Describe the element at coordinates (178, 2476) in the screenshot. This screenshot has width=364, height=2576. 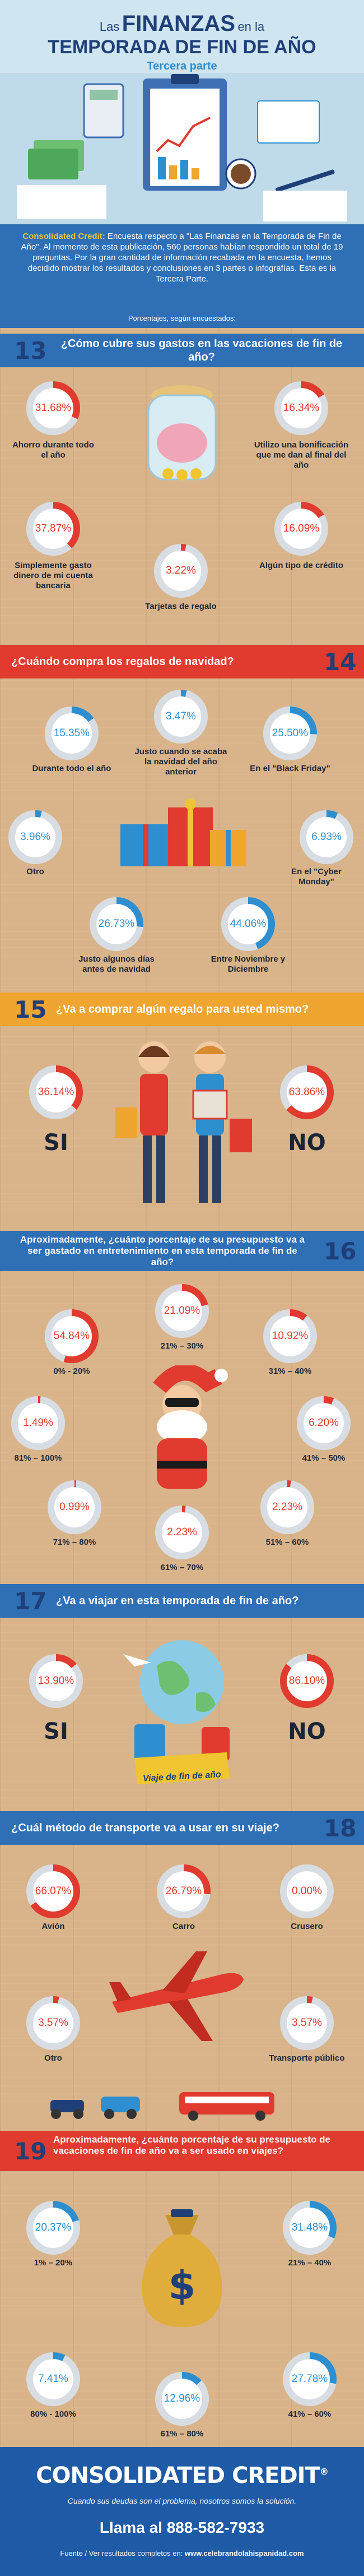
I see `brand-name: CONSOLIDATED CREDIT` at that location.